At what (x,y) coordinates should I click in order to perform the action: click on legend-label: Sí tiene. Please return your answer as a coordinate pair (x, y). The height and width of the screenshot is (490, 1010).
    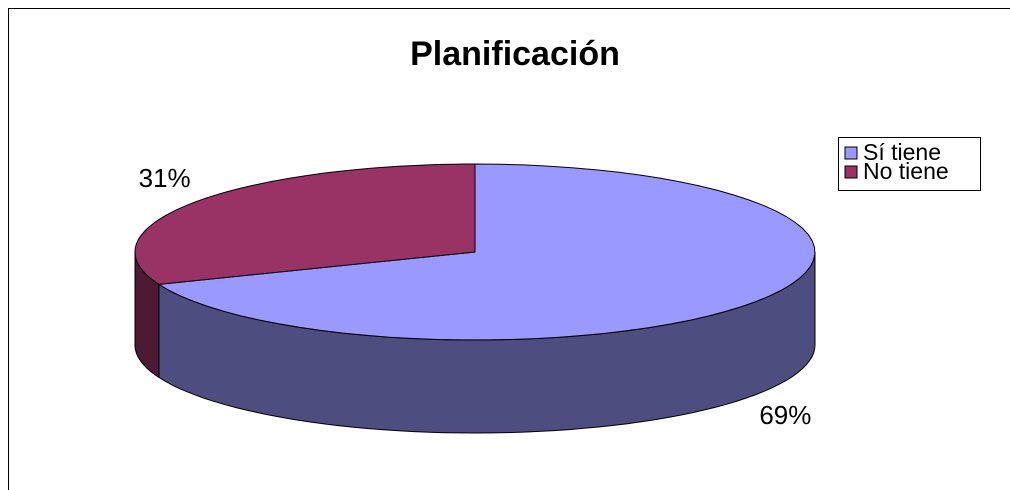
    Looking at the image, I should click on (902, 152).